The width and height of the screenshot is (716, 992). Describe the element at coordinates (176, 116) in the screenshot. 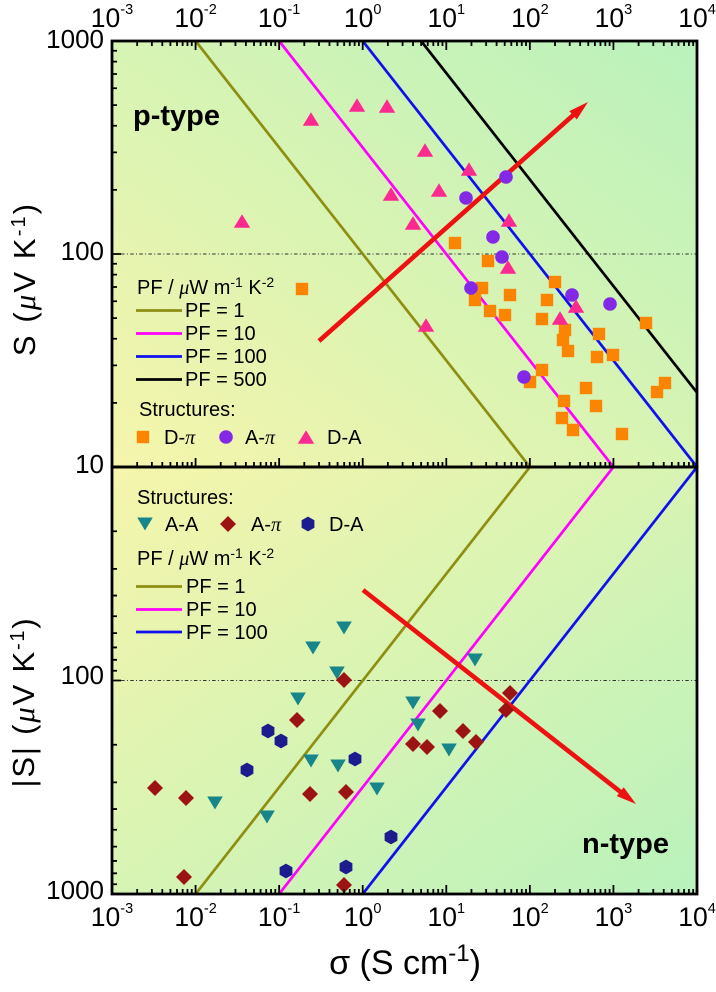

I see `svg-text: p-type` at that location.